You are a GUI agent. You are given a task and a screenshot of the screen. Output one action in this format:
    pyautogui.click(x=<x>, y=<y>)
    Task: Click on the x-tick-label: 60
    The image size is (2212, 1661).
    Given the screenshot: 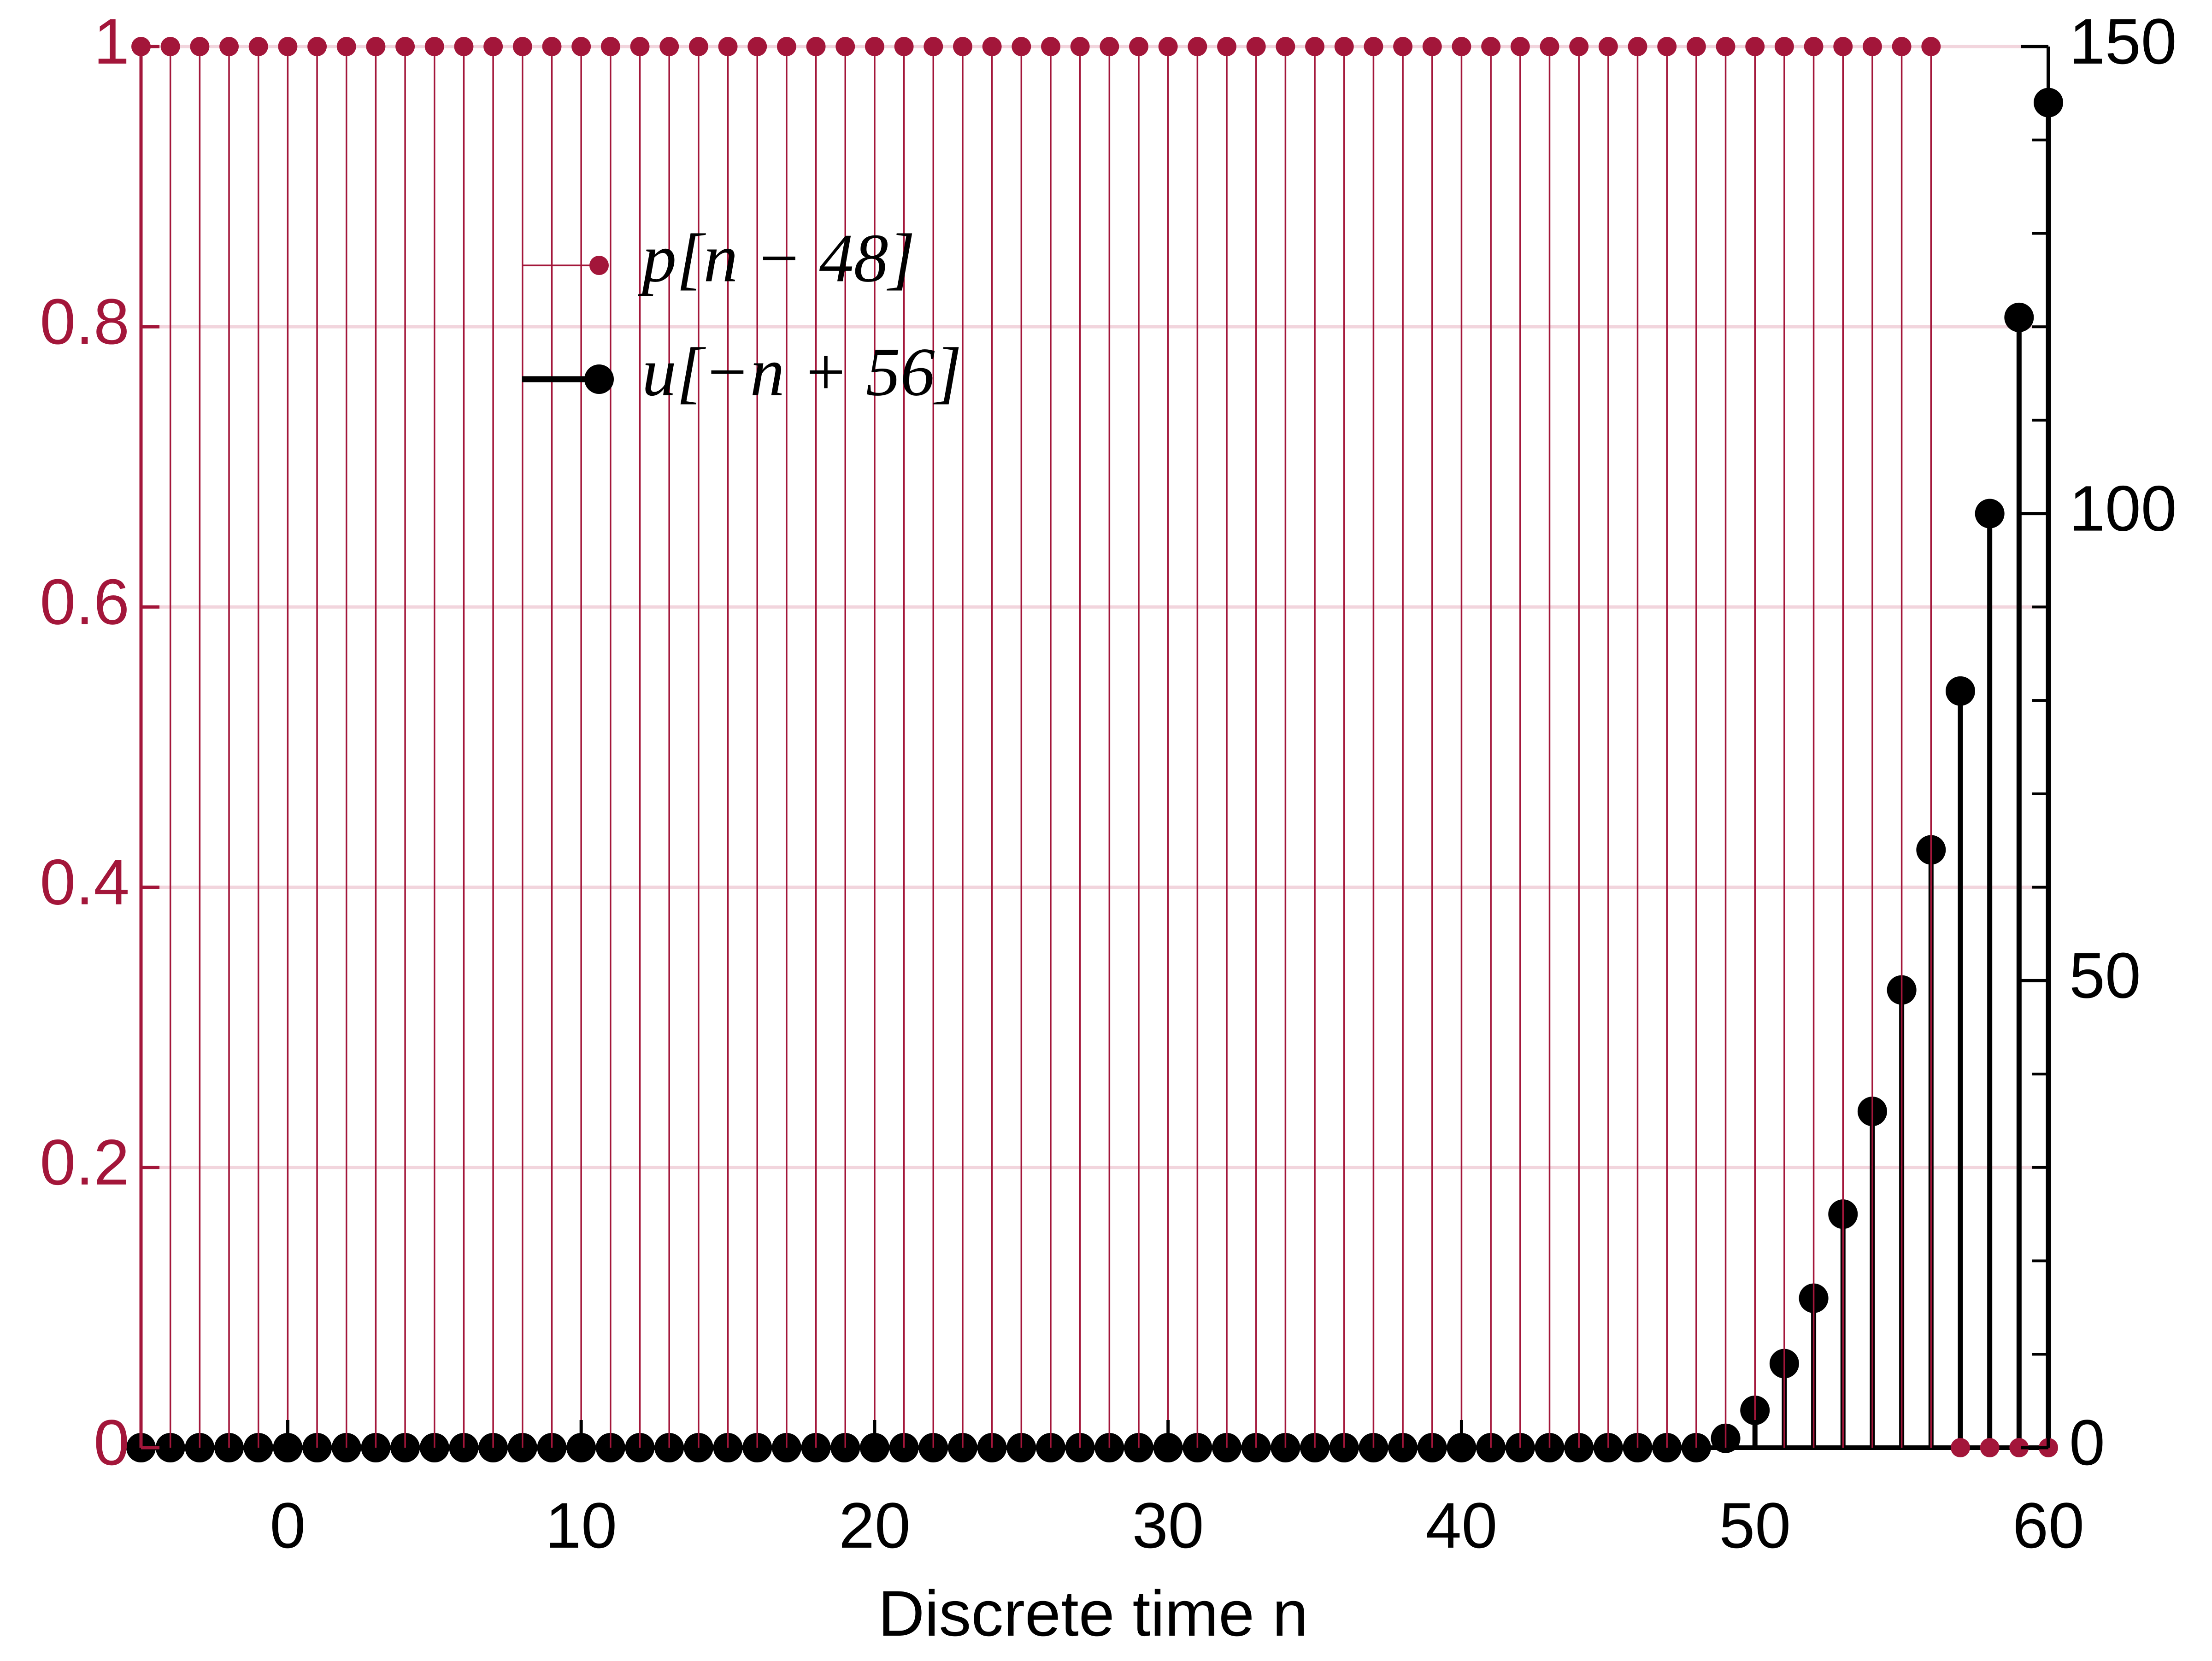 What is the action you would take?
    pyautogui.click(x=2048, y=1525)
    